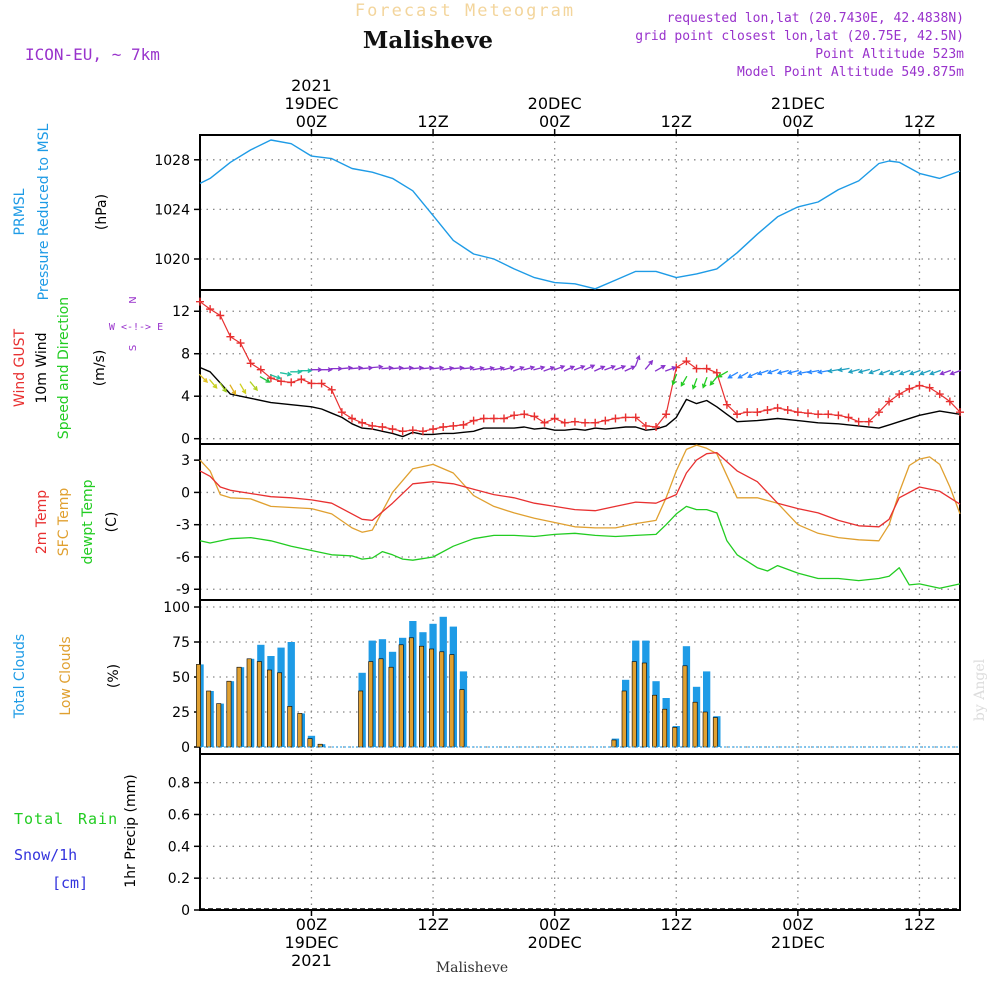 This screenshot has width=1000, height=1000. I want to click on bottom-time-label: 19DEC, so click(311, 942).